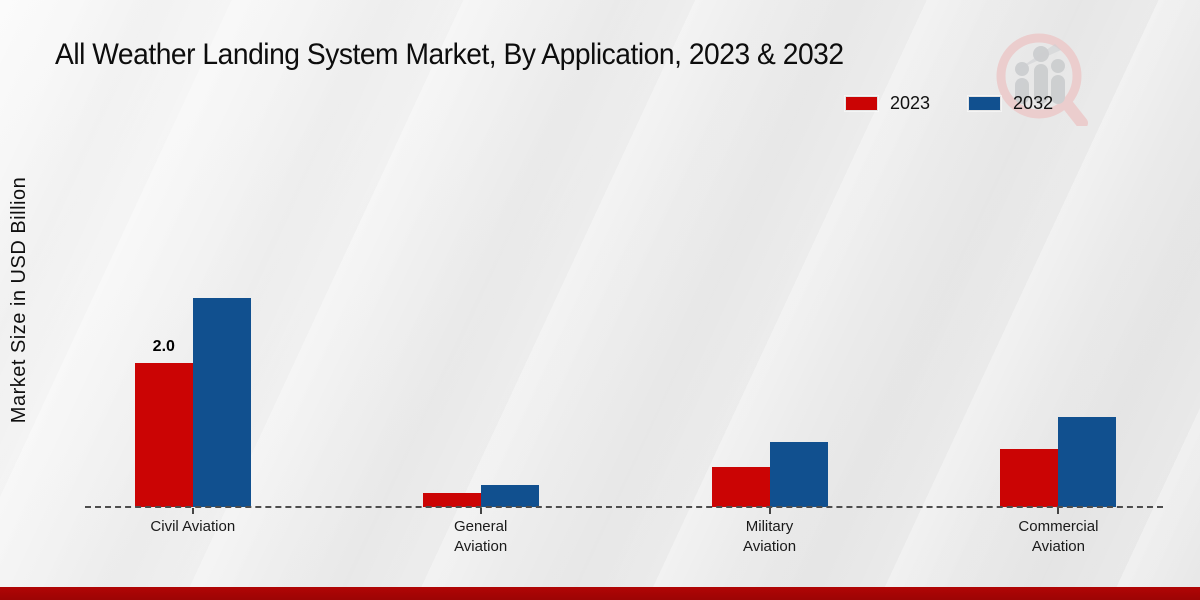  What do you see at coordinates (624, 507) in the screenshot?
I see `x-axis-baseline` at bounding box center [624, 507].